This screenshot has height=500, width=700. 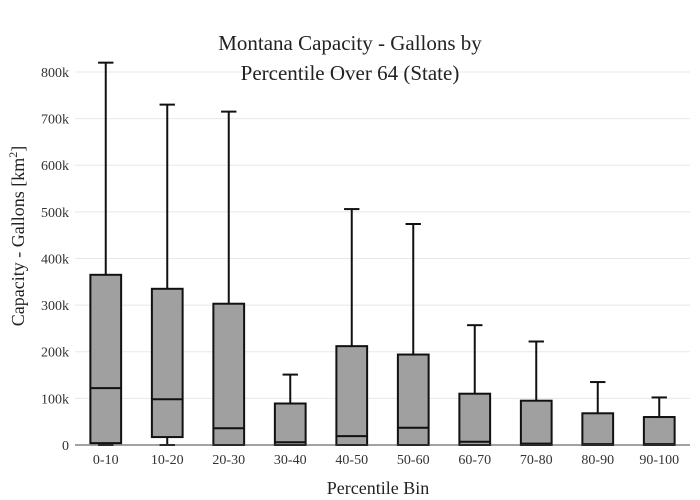 I want to click on y-tick-label: 100k, so click(x=55, y=399).